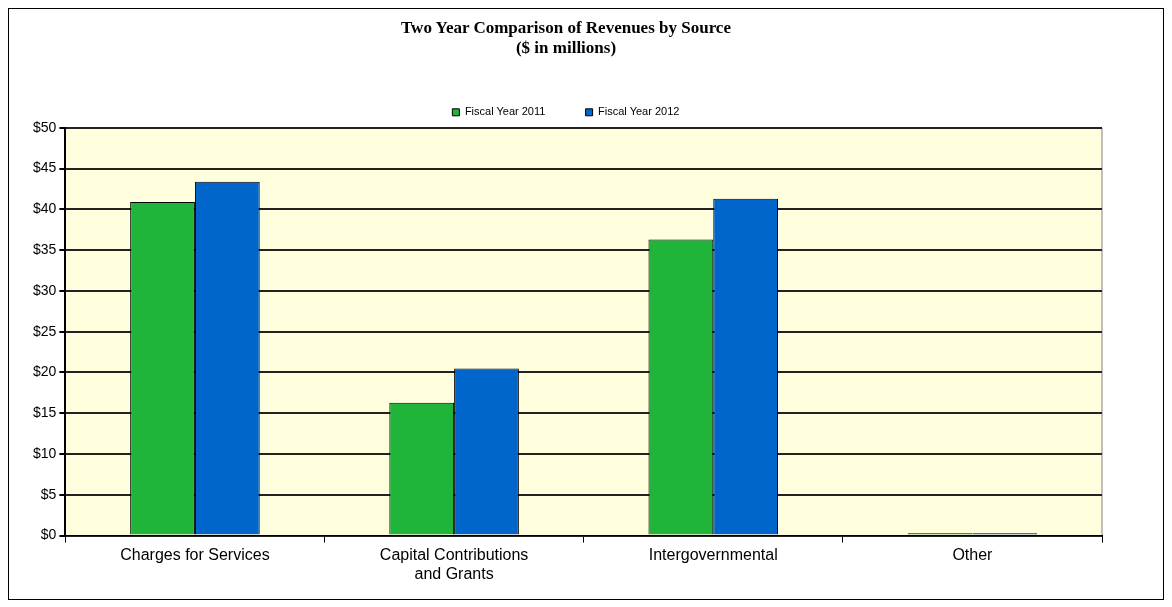 The width and height of the screenshot is (1172, 607). What do you see at coordinates (48, 493) in the screenshot?
I see `y-tick-label: $5` at bounding box center [48, 493].